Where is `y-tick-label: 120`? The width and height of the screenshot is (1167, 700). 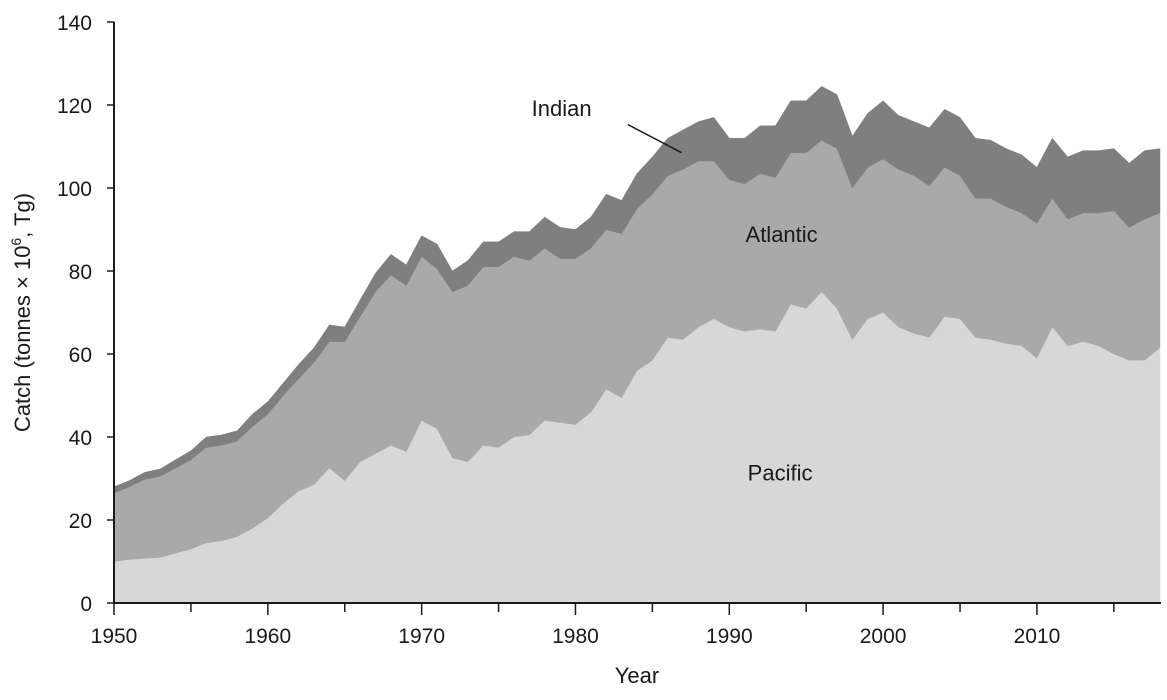
y-tick-label: 120 is located at coordinates (74, 106).